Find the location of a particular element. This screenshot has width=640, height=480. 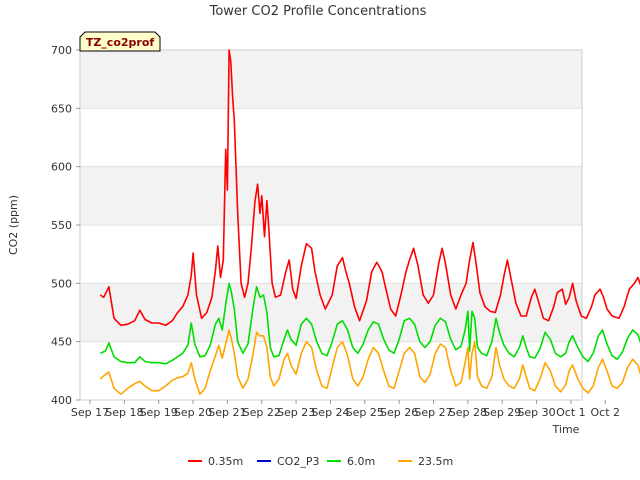

y-tick-label: 600 is located at coordinates (61, 167).